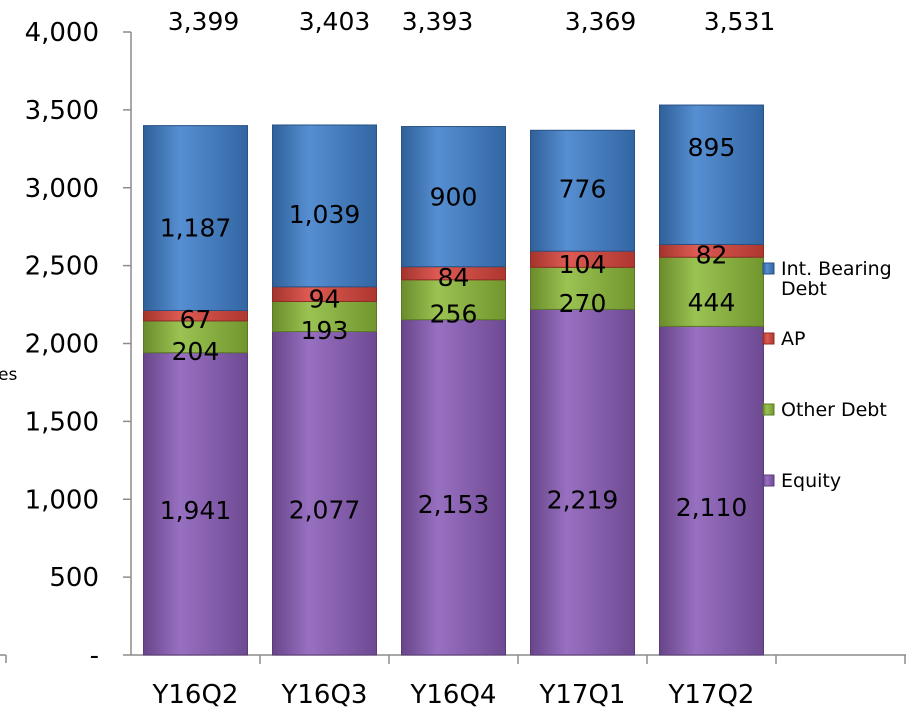 This screenshot has width=906, height=715. Describe the element at coordinates (8, 375) in the screenshot. I see `y-axis-label-fragment: es` at that location.